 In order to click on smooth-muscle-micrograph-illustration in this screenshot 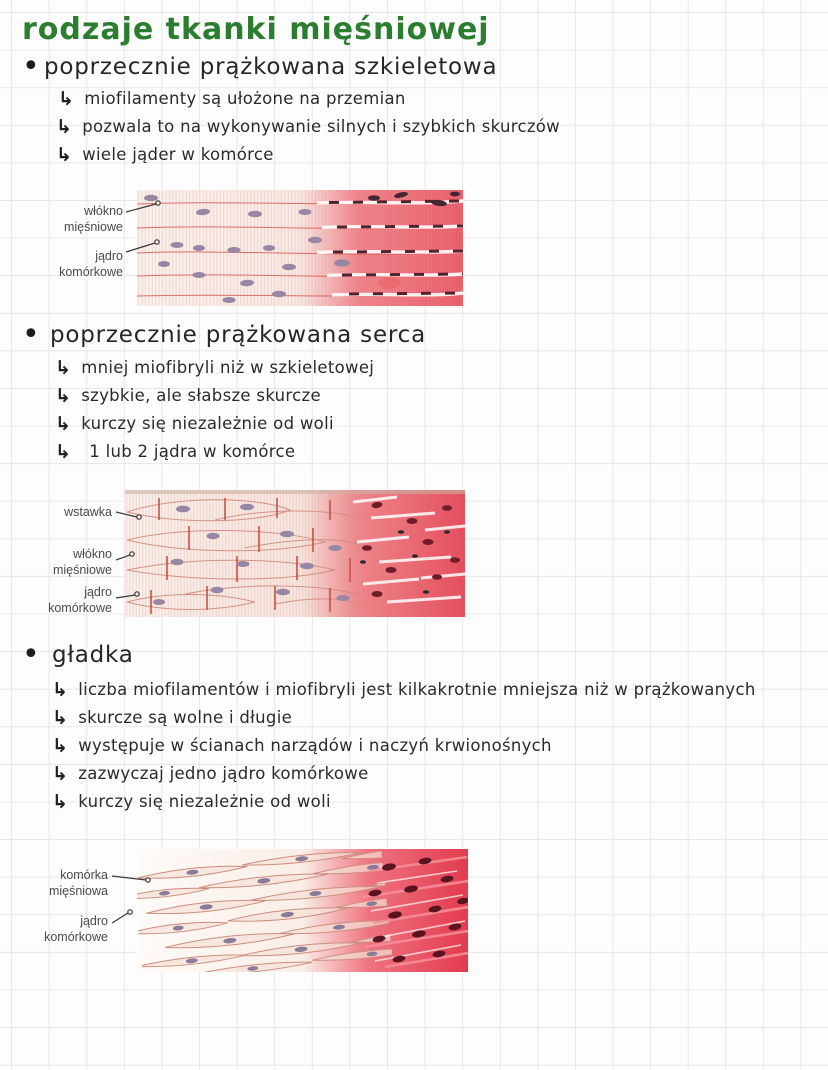, I will do `click(302, 910)`.